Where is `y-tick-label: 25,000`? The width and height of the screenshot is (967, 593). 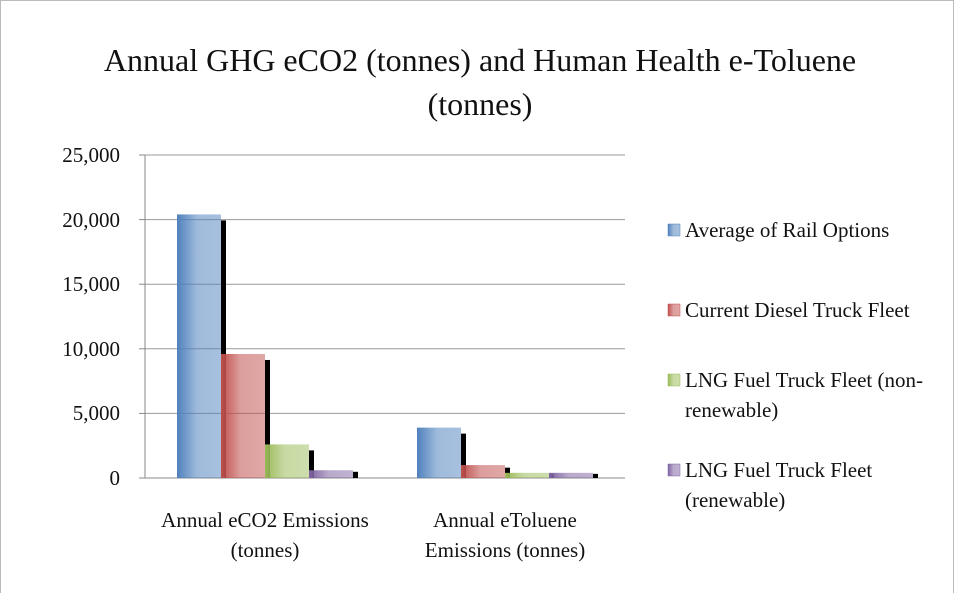 y-tick-label: 25,000 is located at coordinates (91, 155).